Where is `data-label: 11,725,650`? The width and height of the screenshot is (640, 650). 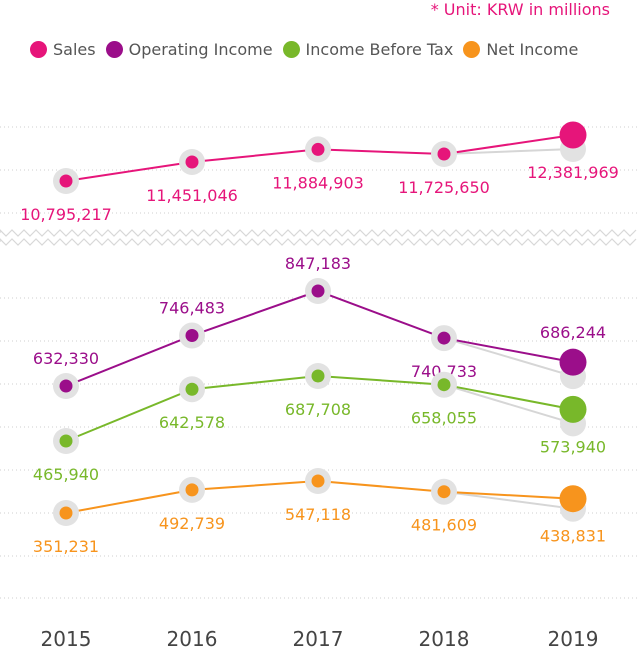 data-label: 11,725,650 is located at coordinates (444, 187).